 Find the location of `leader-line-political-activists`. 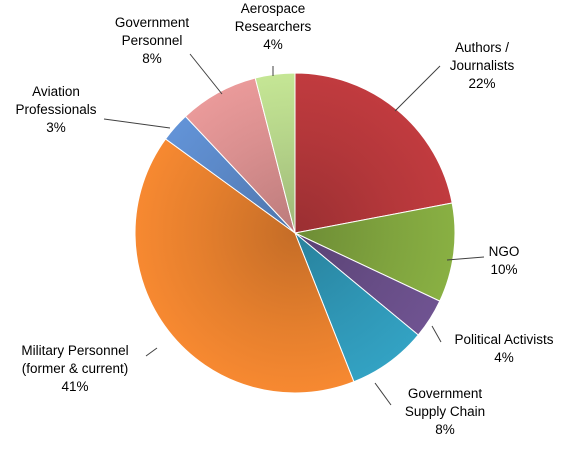

leader-line-political-activists is located at coordinates (436, 334).